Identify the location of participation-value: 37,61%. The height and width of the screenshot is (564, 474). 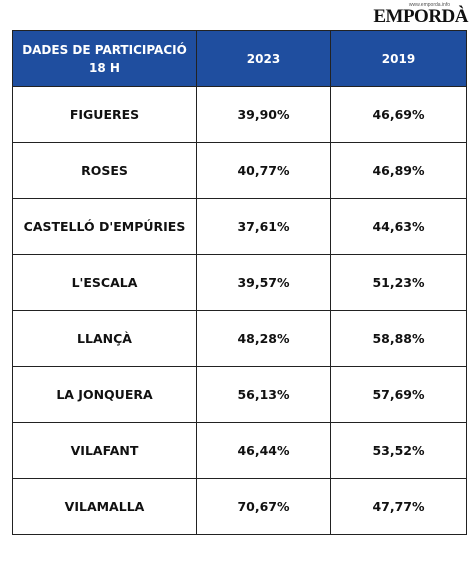
(263, 226).